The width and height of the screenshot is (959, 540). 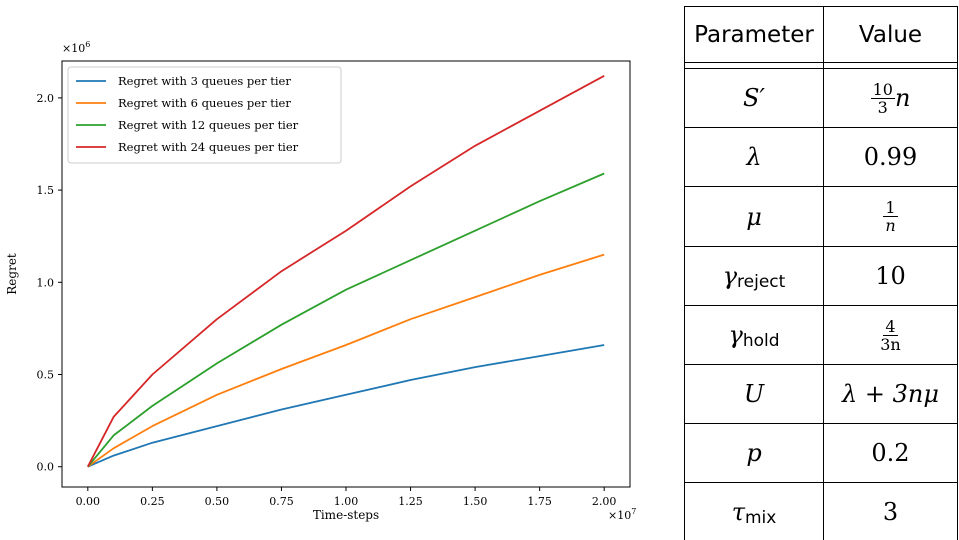 I want to click on y-axis-multiplier: ×10⁶, so click(x=76, y=47).